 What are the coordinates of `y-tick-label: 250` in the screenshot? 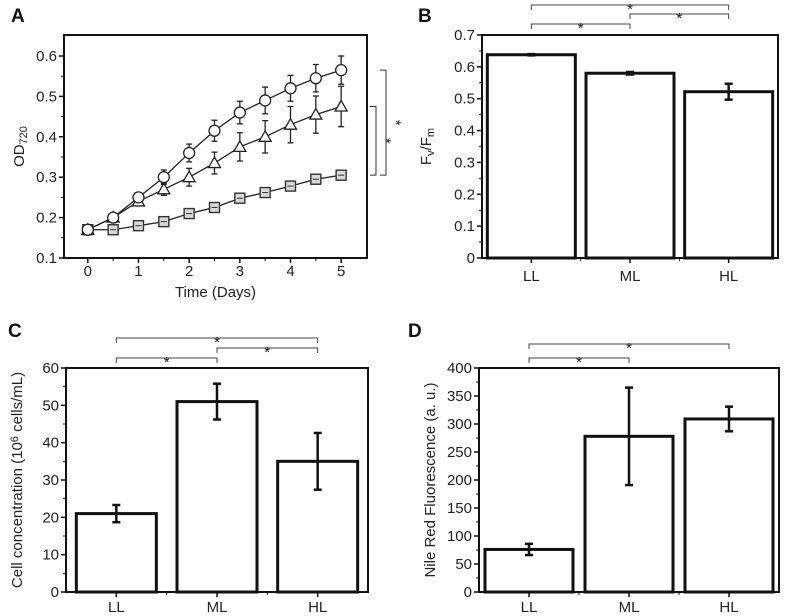 It's located at (459, 452).